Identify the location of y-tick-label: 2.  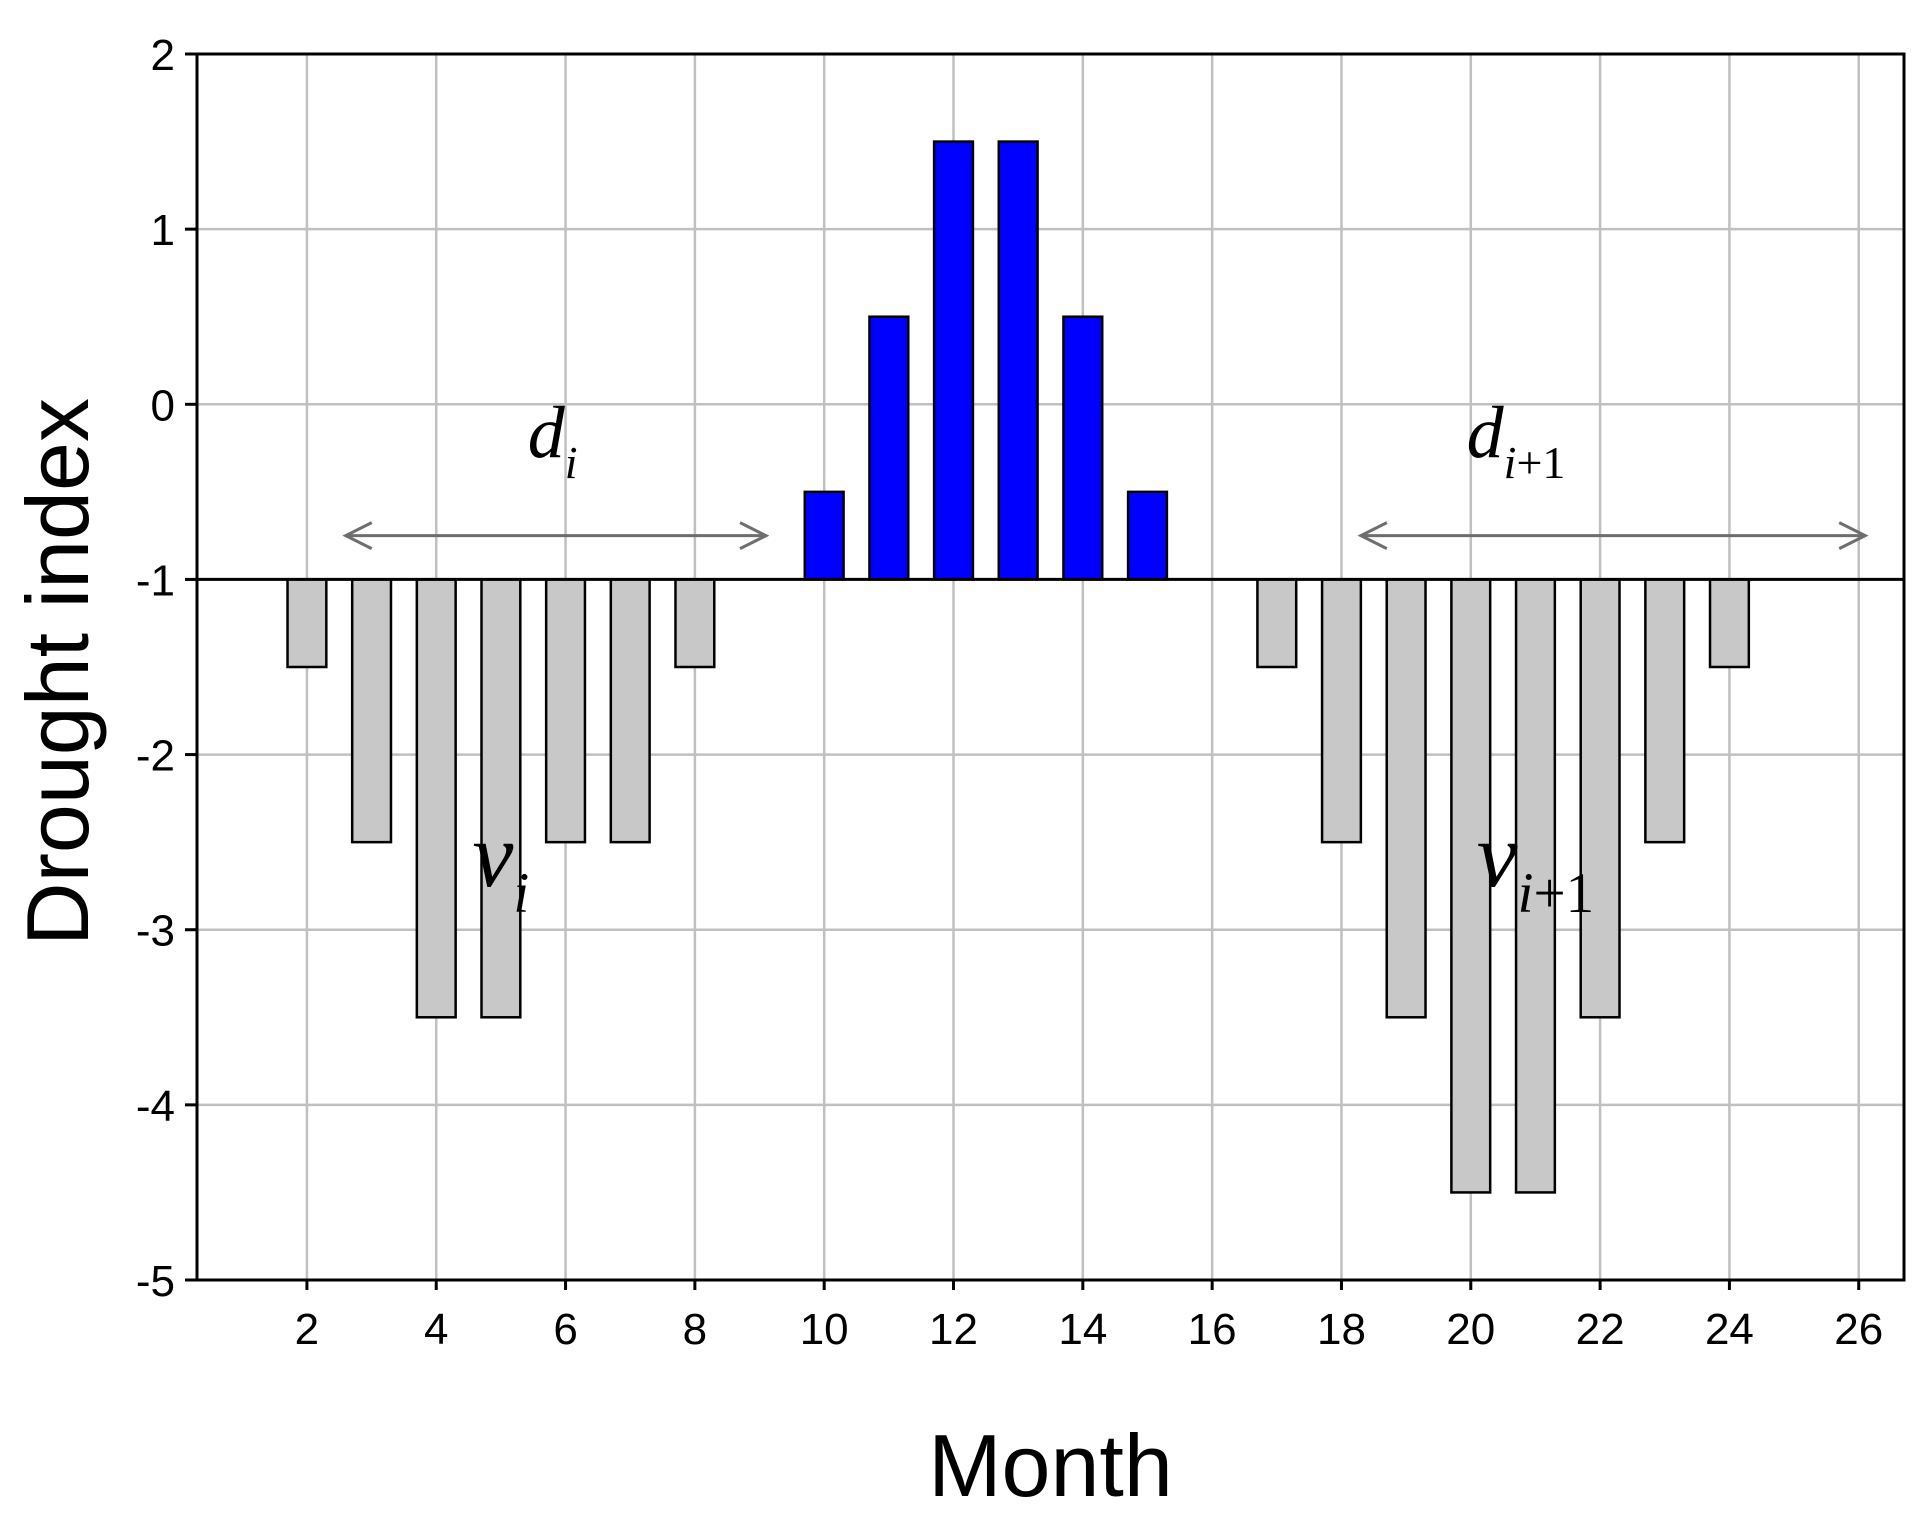
(163, 55).